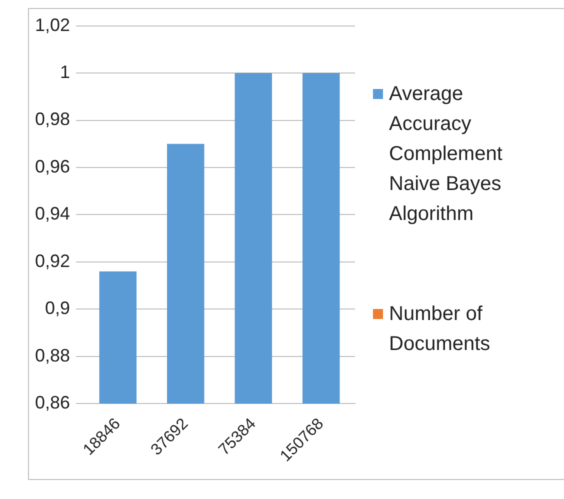 This screenshot has height=499, width=564. What do you see at coordinates (446, 154) in the screenshot?
I see `legend-label: Average Accuracy Complement Naive Bayes Algorithm` at bounding box center [446, 154].